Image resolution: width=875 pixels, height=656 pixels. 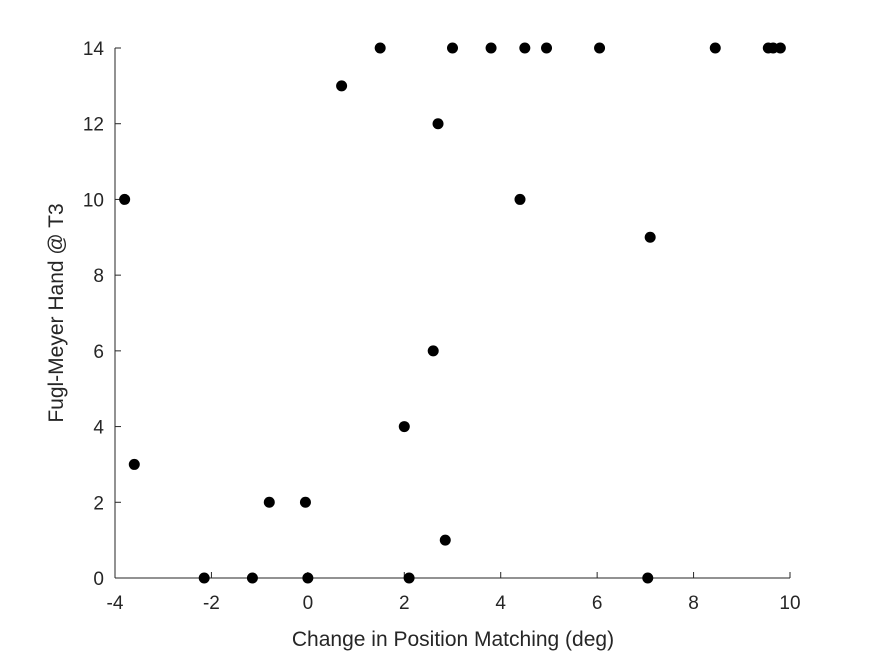 I want to click on y-axis-label: Fugl-Meyer Hand @ T3, so click(x=56, y=312).